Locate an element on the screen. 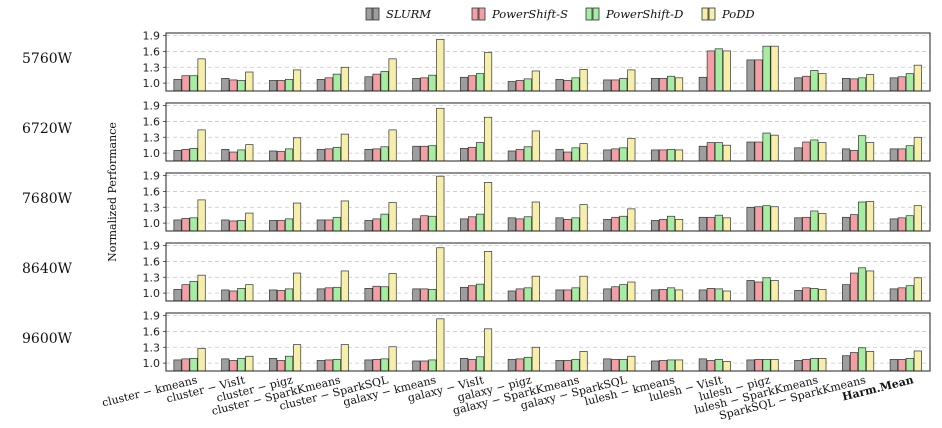  panel-power-label: 9600W is located at coordinates (47, 339).